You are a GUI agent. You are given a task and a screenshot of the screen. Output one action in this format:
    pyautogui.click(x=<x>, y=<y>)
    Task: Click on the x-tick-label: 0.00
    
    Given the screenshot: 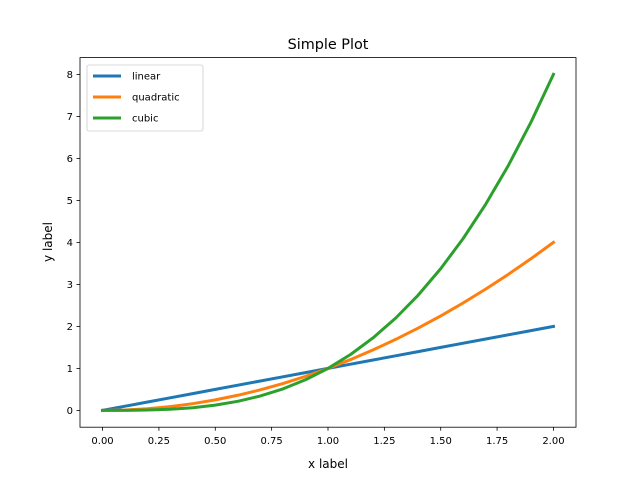 What is the action you would take?
    pyautogui.click(x=102, y=441)
    